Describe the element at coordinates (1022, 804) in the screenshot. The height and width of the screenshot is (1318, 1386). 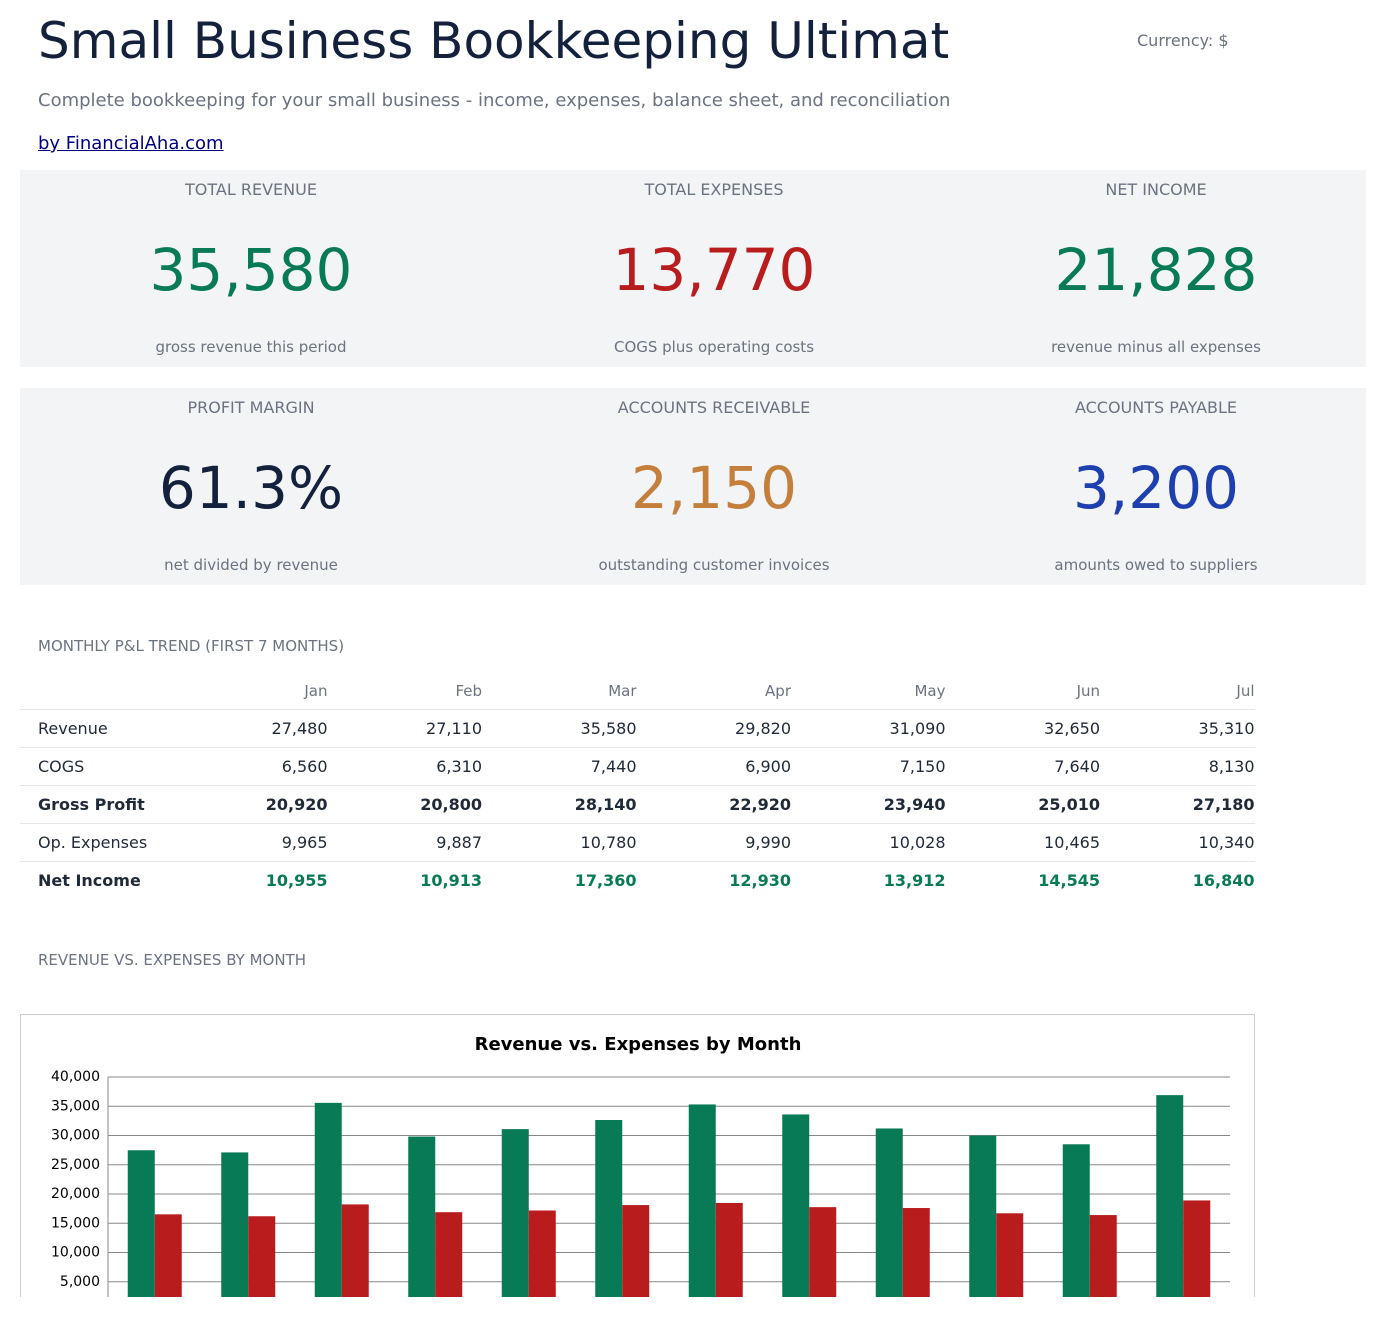
I see `cell: 25,010` at that location.